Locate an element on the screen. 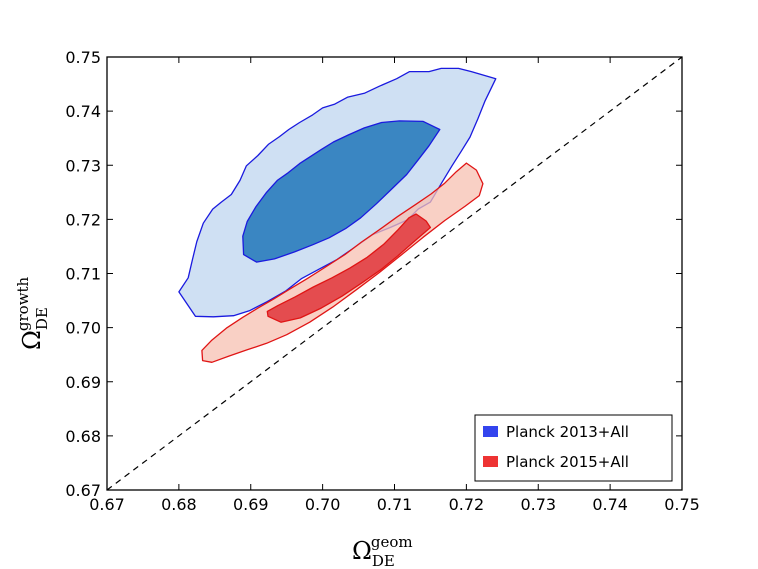 Image resolution: width=758 pixels, height=569 pixels. legend-swatch-planck-2015 is located at coordinates (490, 461).